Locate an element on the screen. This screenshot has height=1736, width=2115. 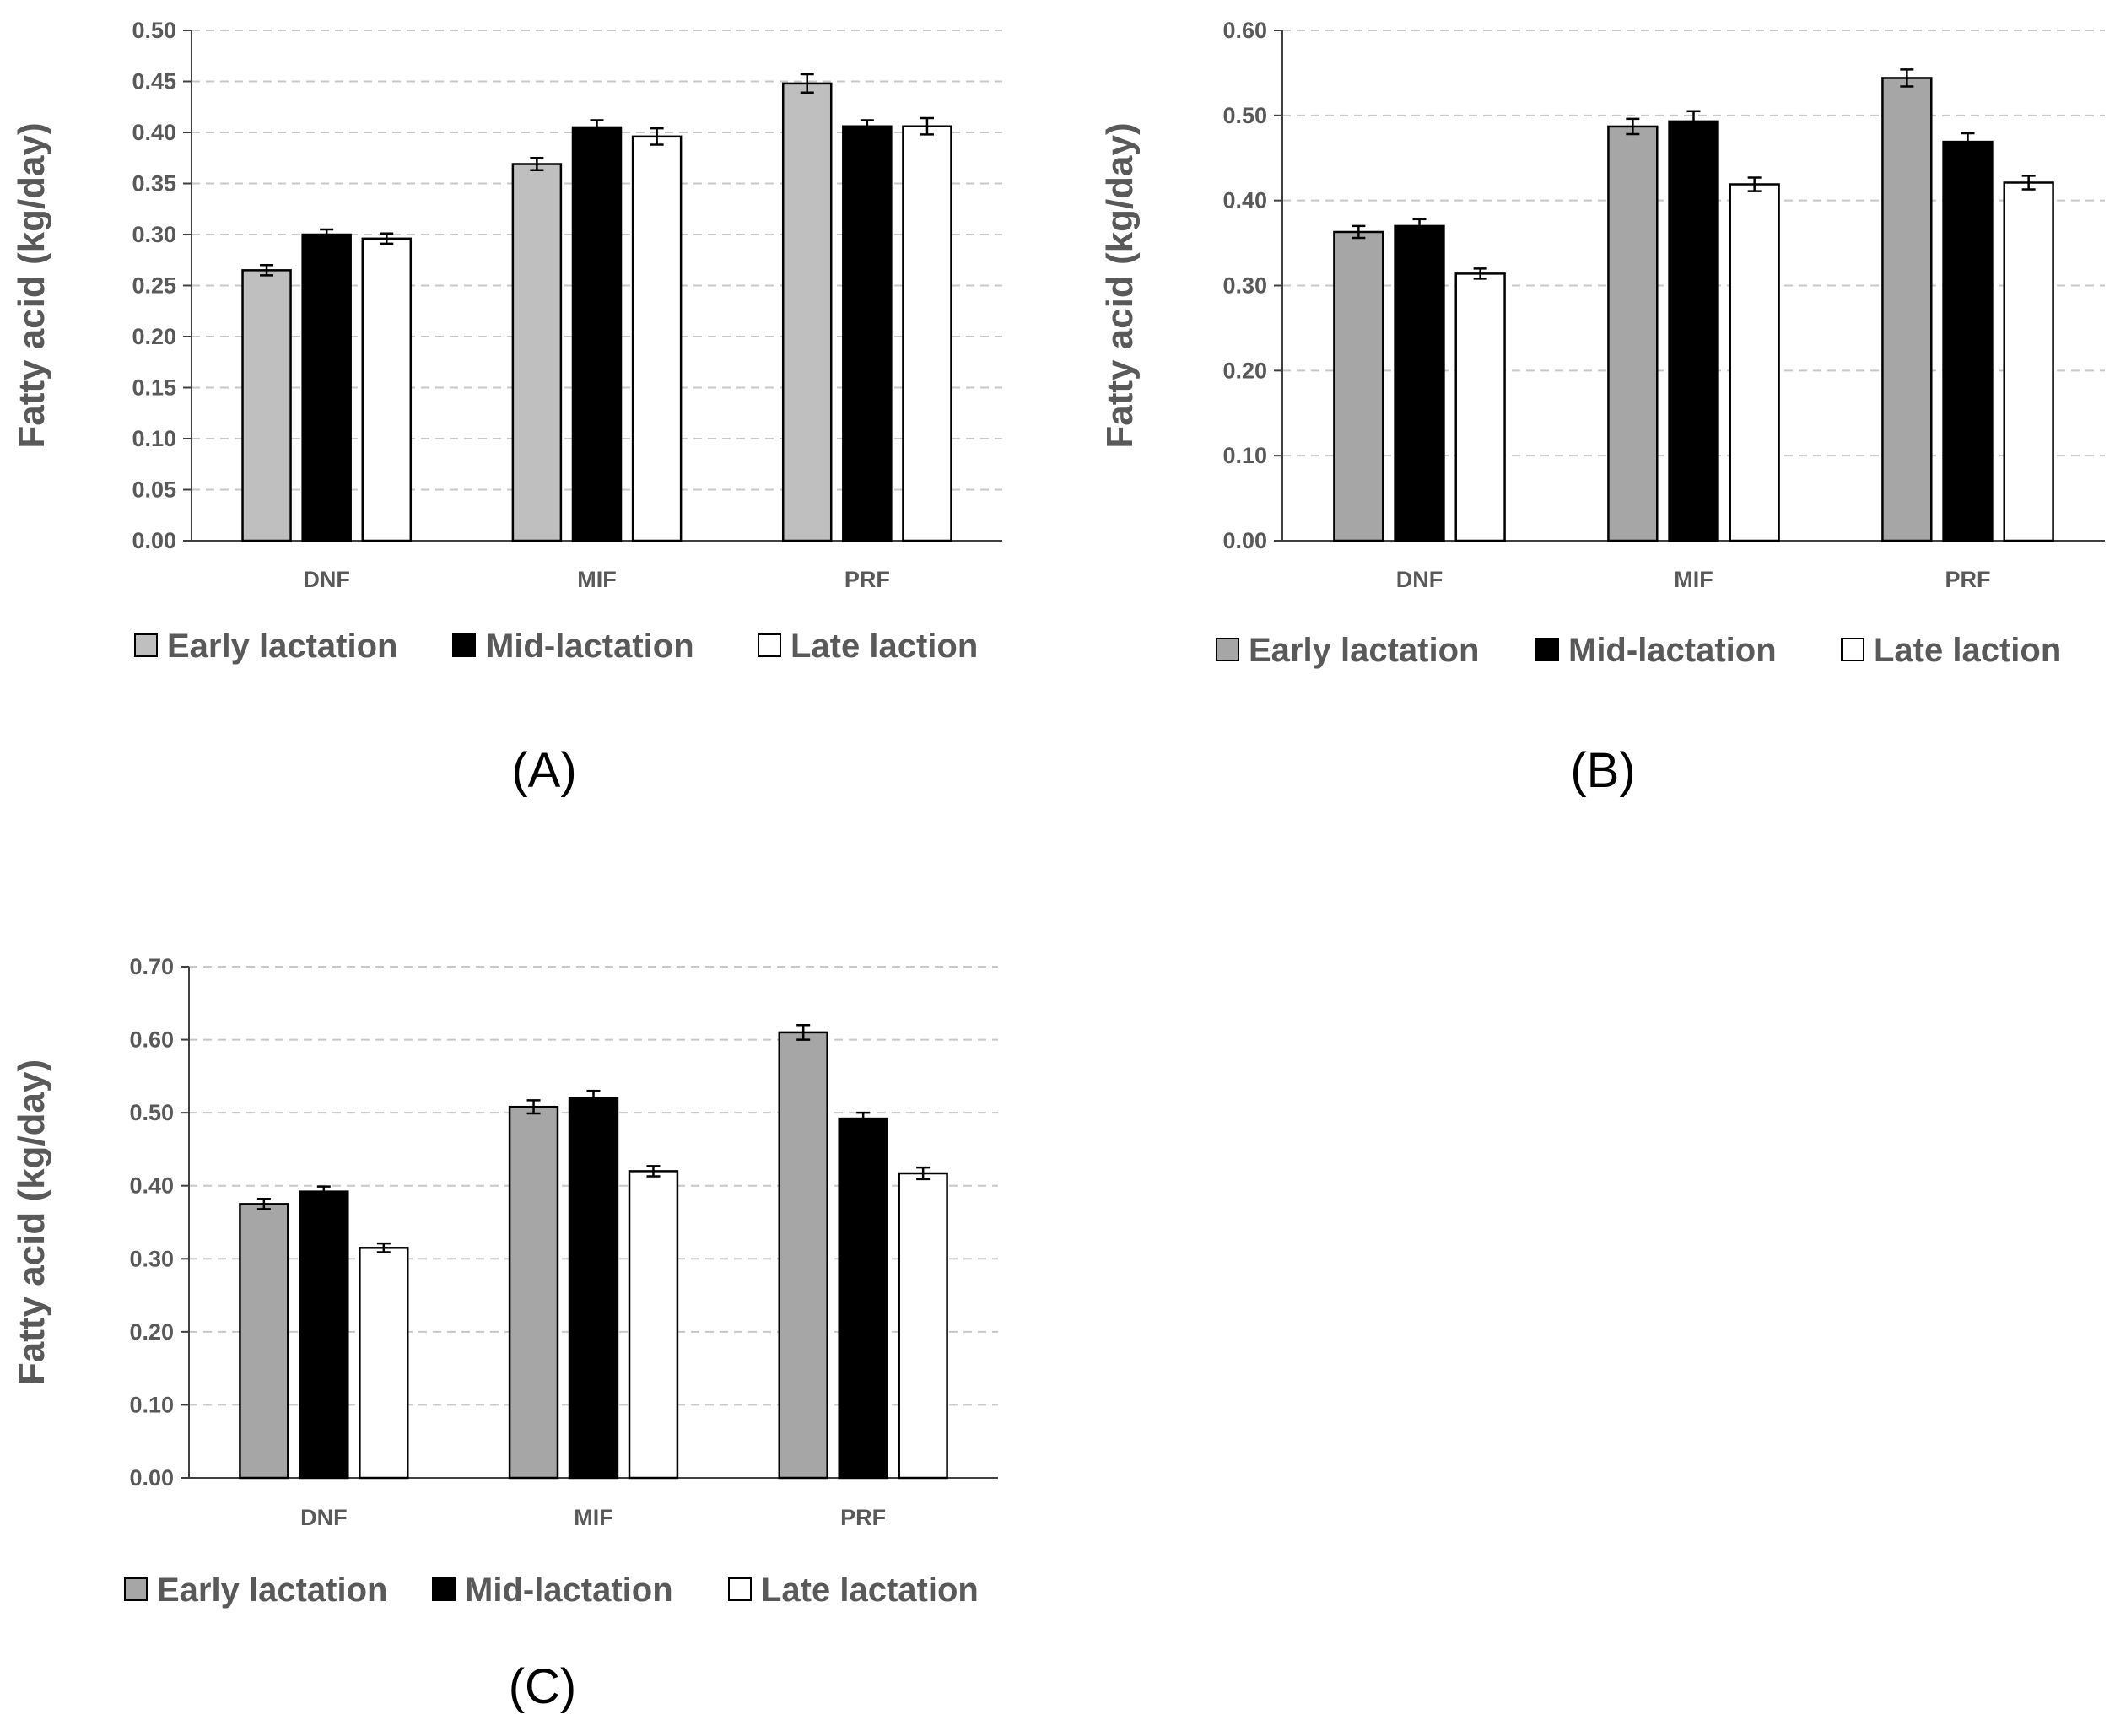
legend-label: Early lactation is located at coordinates (1364, 651).